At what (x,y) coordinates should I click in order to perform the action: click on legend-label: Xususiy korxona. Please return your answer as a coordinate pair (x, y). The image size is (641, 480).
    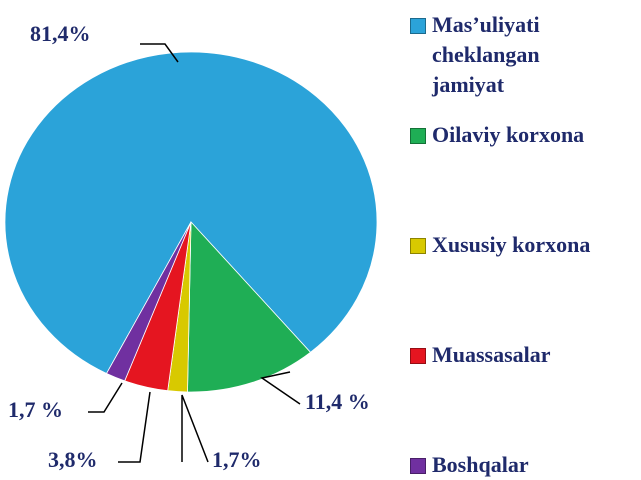
    Looking at the image, I should click on (511, 244).